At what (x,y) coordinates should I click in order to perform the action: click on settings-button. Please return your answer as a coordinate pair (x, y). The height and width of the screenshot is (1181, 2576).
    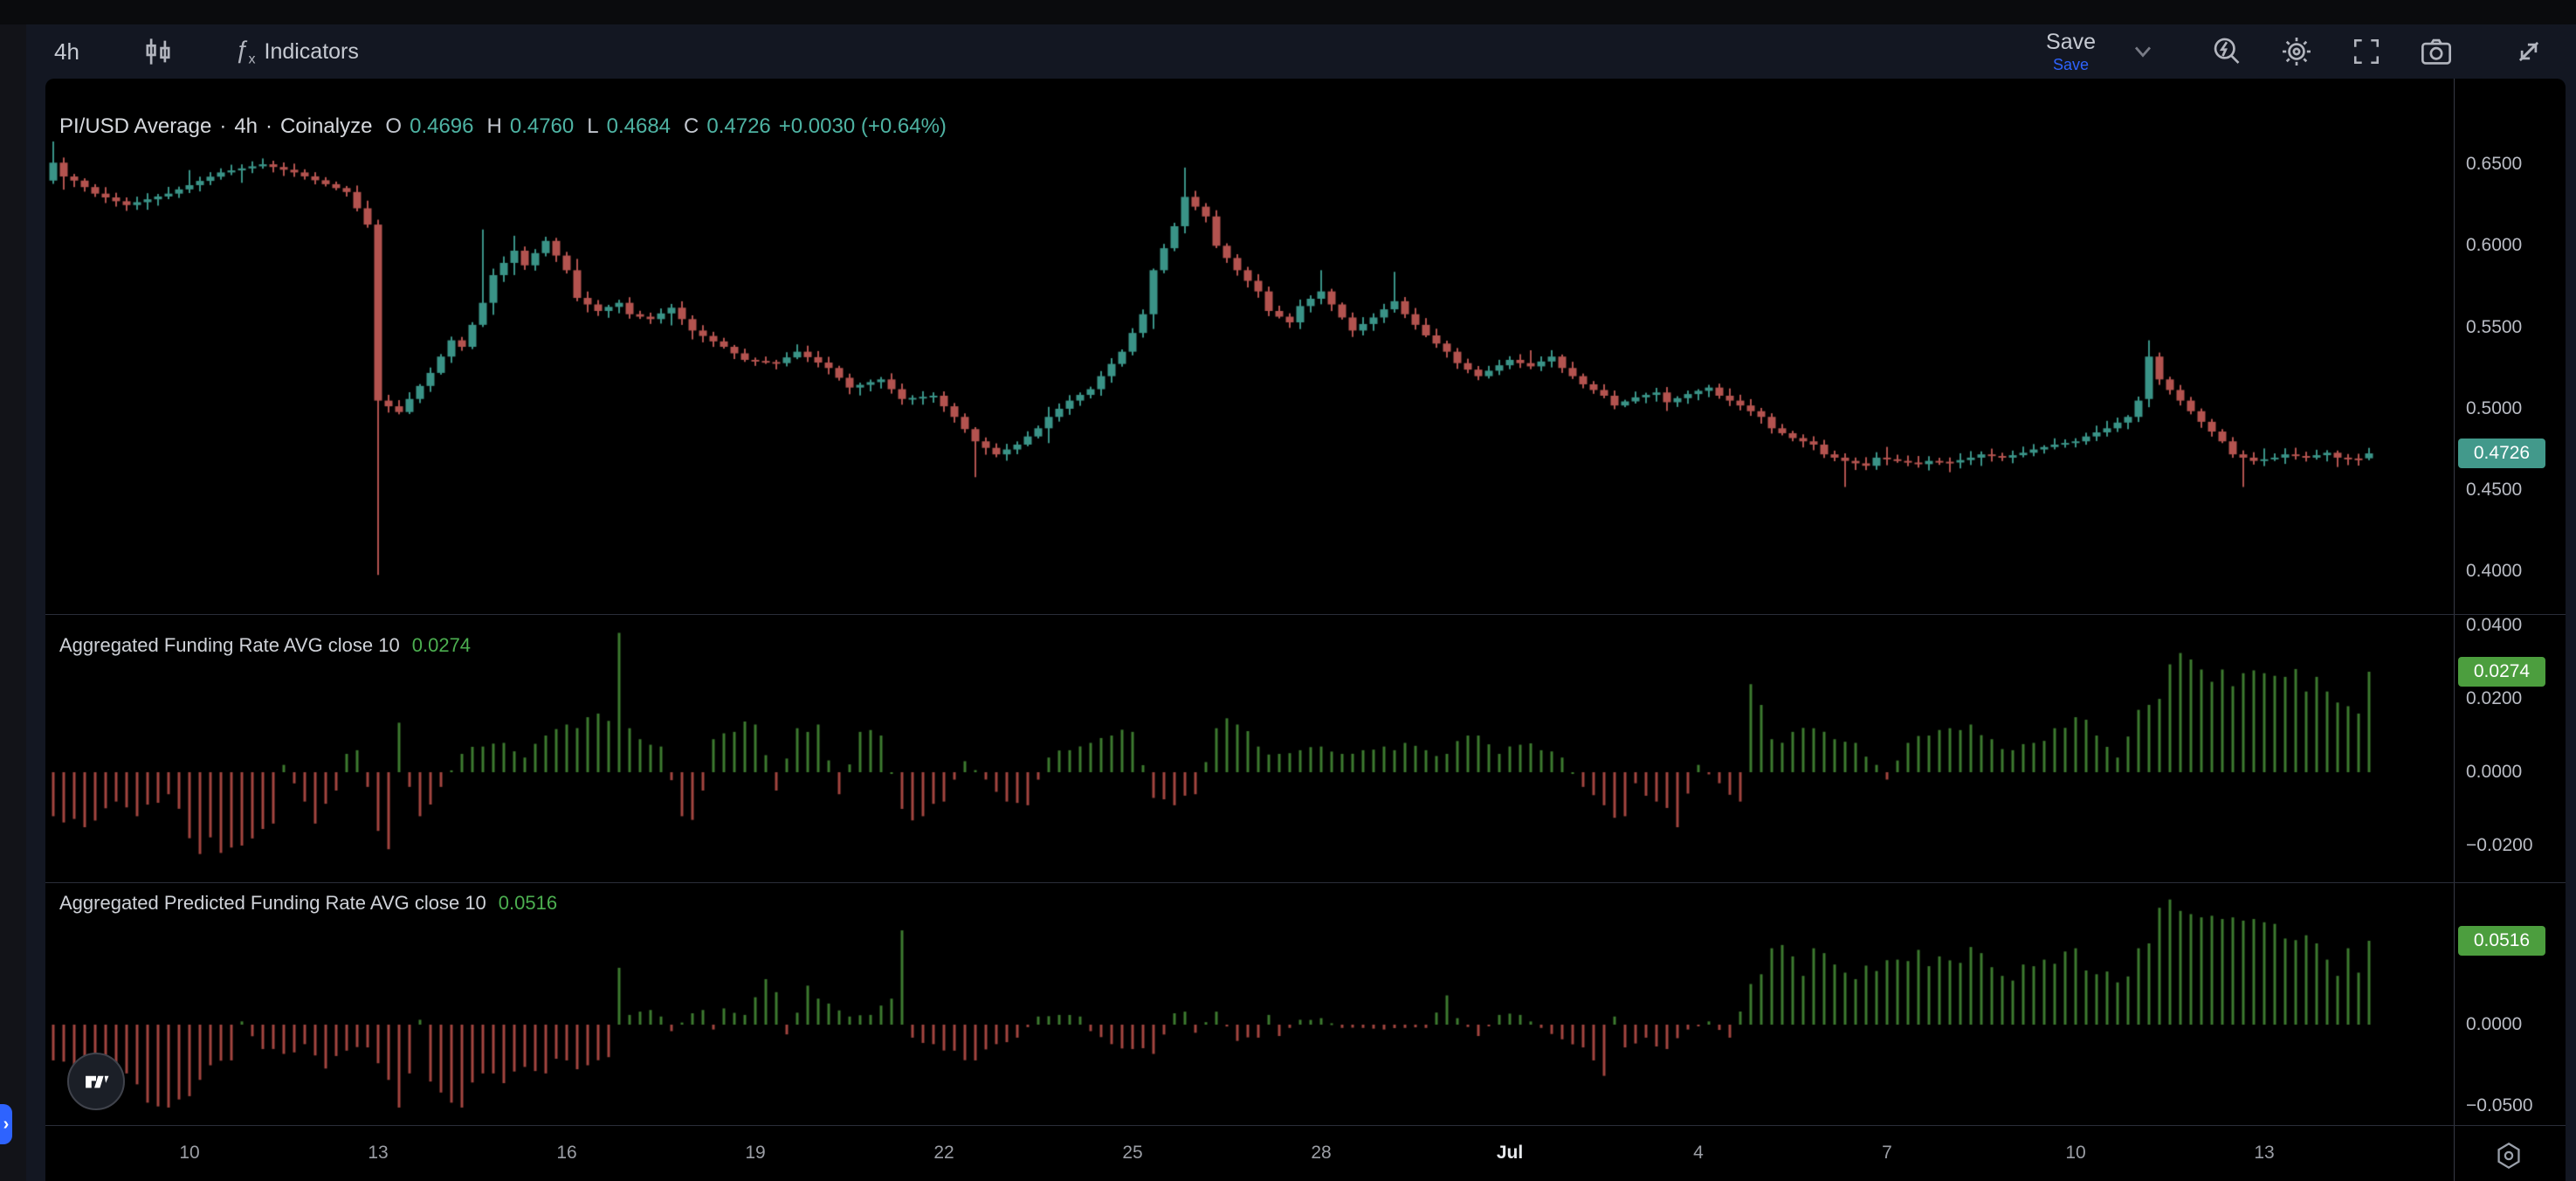
    Looking at the image, I should click on (2296, 52).